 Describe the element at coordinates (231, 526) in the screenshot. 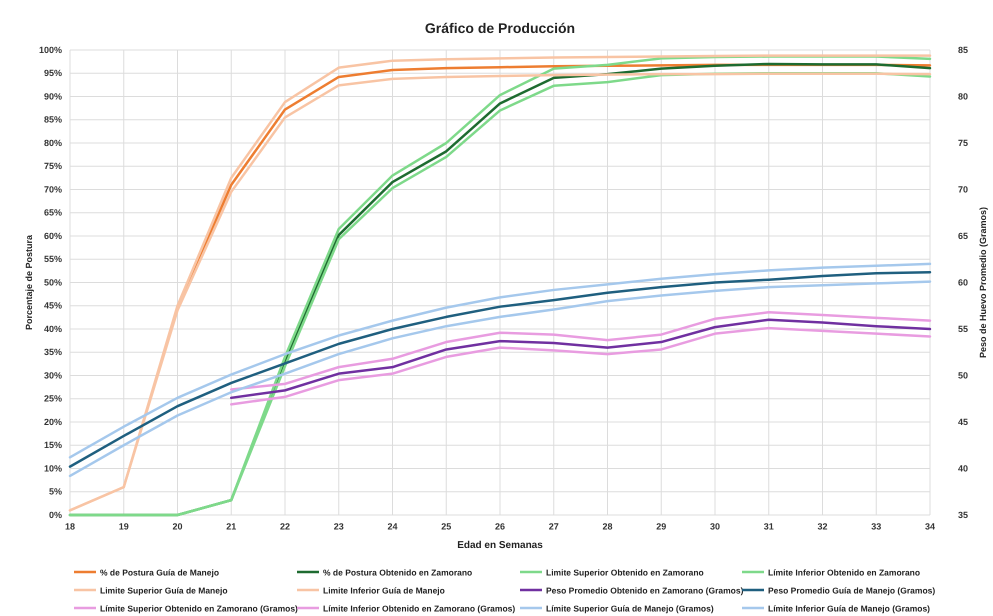

I see `x-tick-label: 21` at that location.